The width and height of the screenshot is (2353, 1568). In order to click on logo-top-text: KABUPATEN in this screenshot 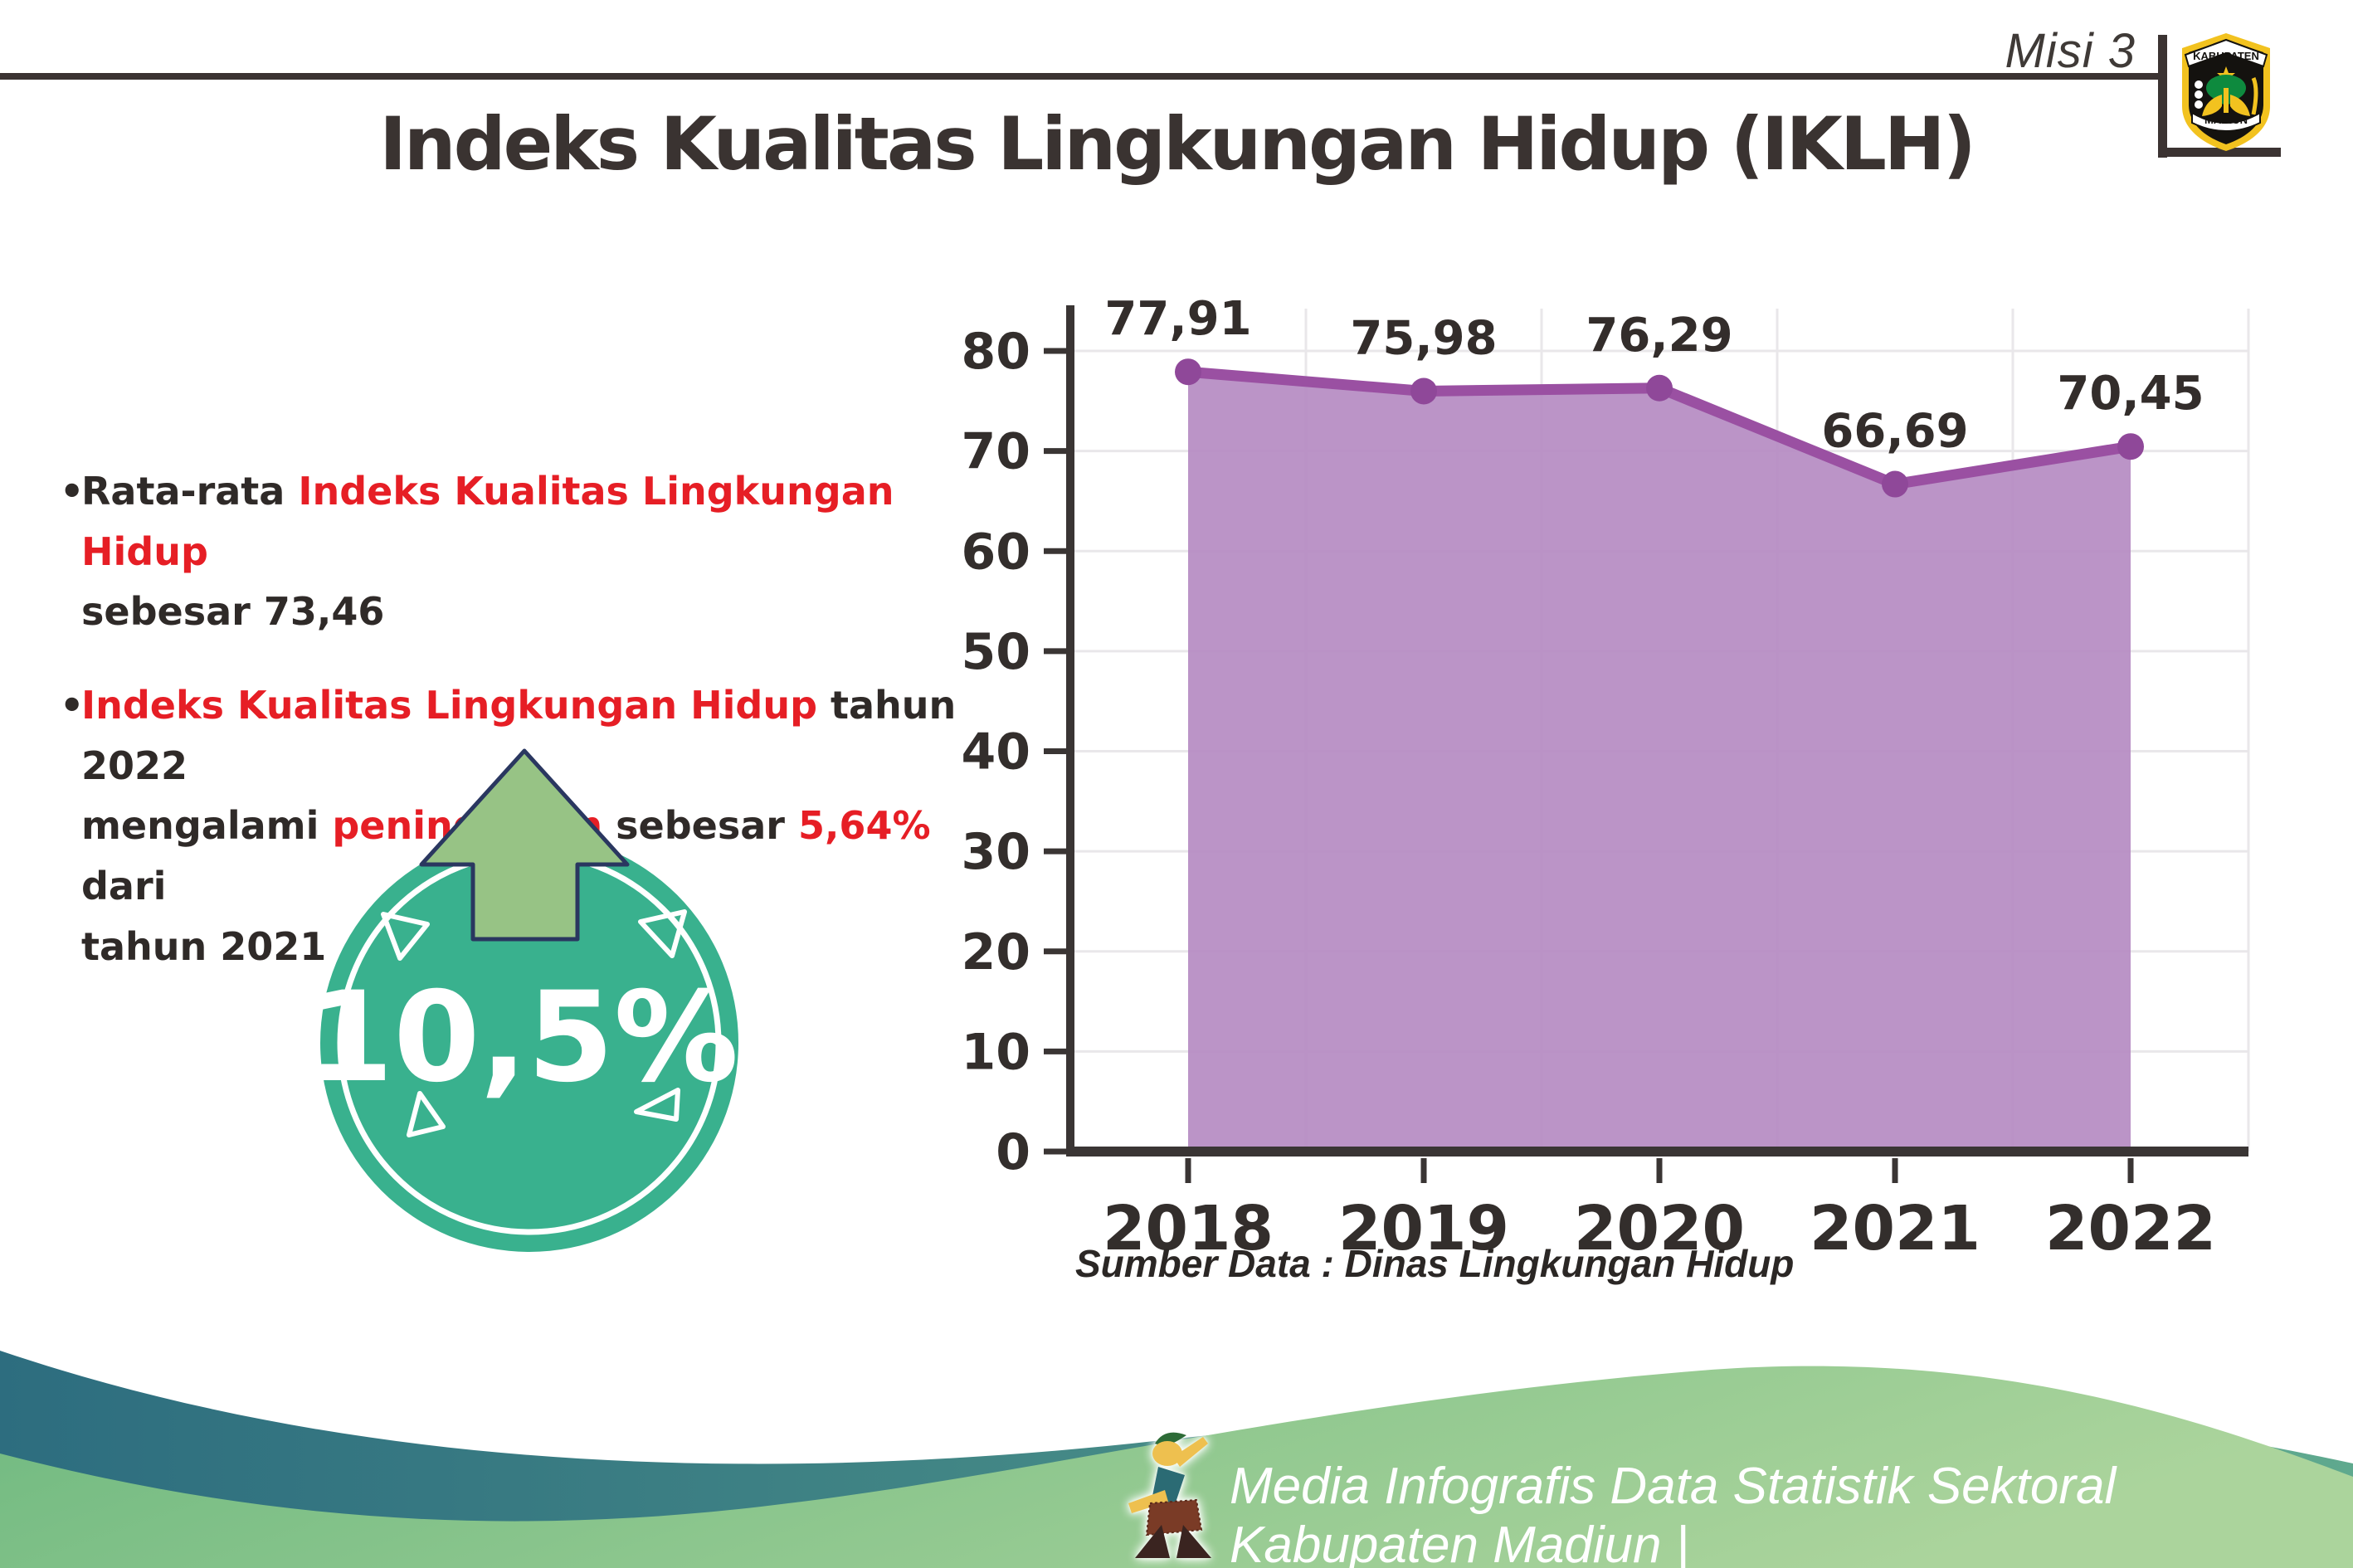, I will do `click(2226, 56)`.